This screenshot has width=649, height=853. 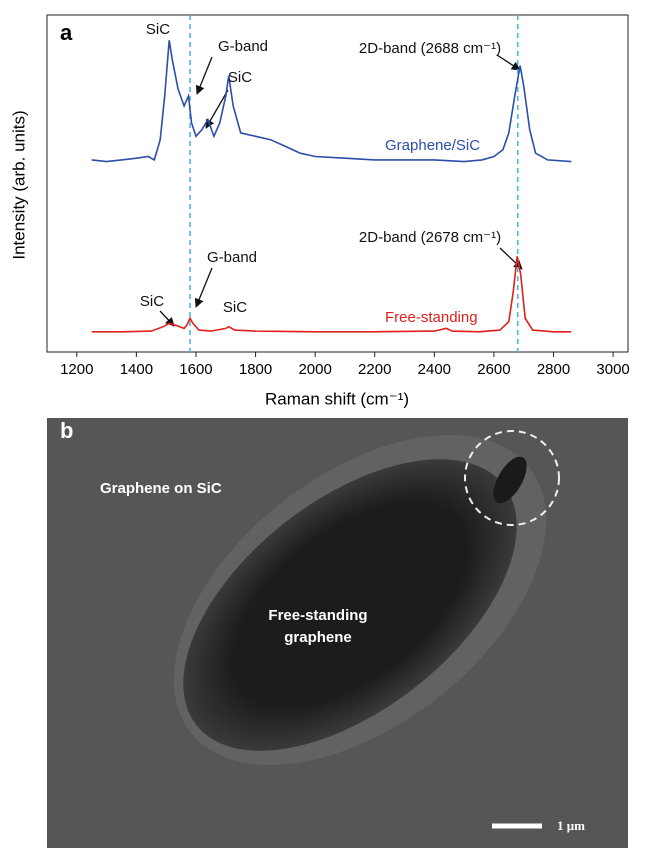 What do you see at coordinates (314, 369) in the screenshot?
I see `x-tick-label: 2000` at bounding box center [314, 369].